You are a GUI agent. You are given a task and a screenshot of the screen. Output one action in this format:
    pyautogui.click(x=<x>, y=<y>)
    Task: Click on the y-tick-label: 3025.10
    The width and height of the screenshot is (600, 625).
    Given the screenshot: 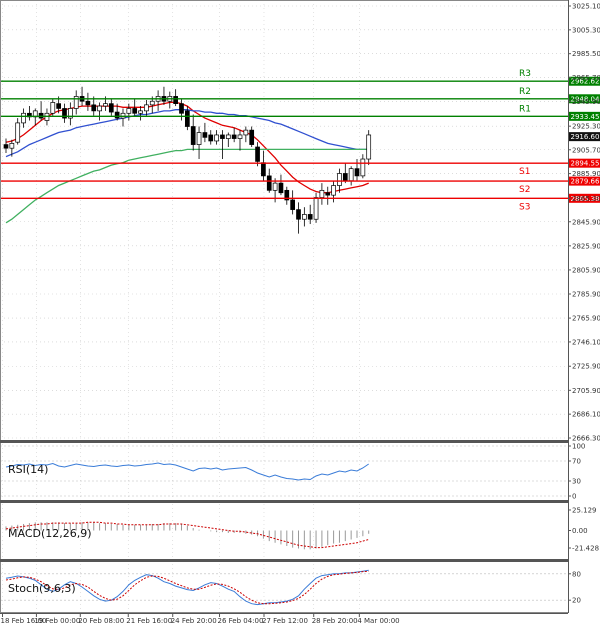 What is the action you would take?
    pyautogui.click(x=586, y=7)
    